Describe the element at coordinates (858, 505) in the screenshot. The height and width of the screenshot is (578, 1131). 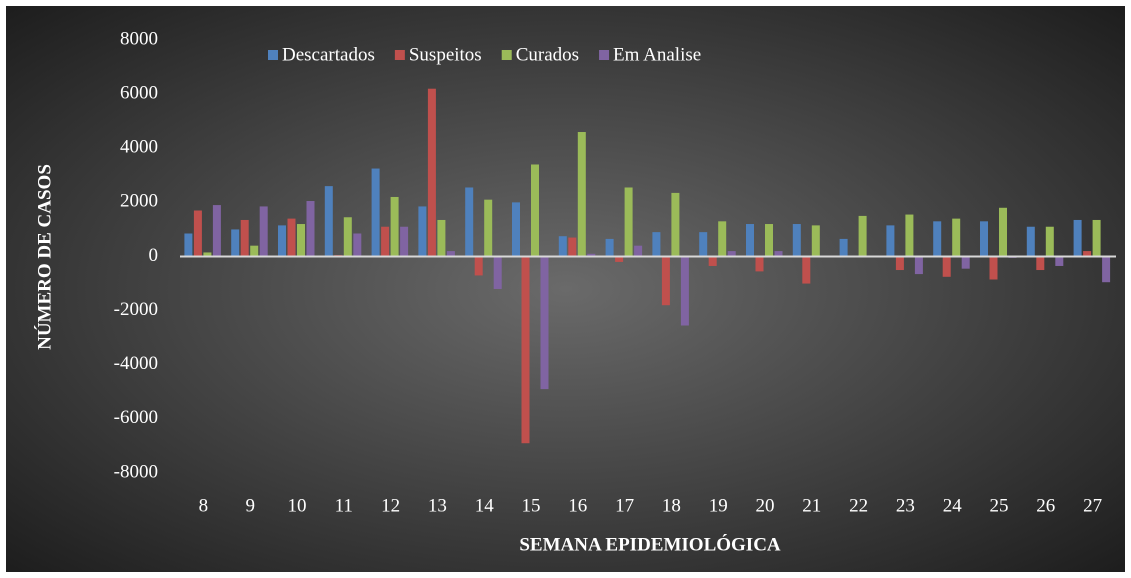
I see `x-tick-label: 22` at that location.